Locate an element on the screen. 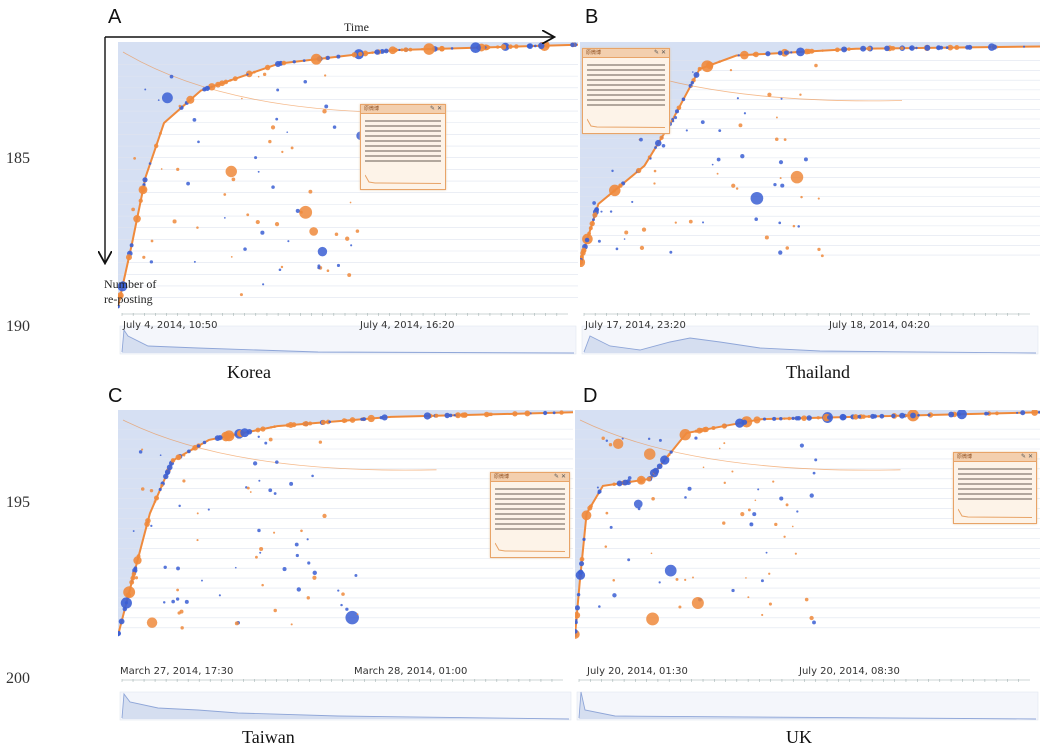  line-number-185: 185 is located at coordinates (18, 158).